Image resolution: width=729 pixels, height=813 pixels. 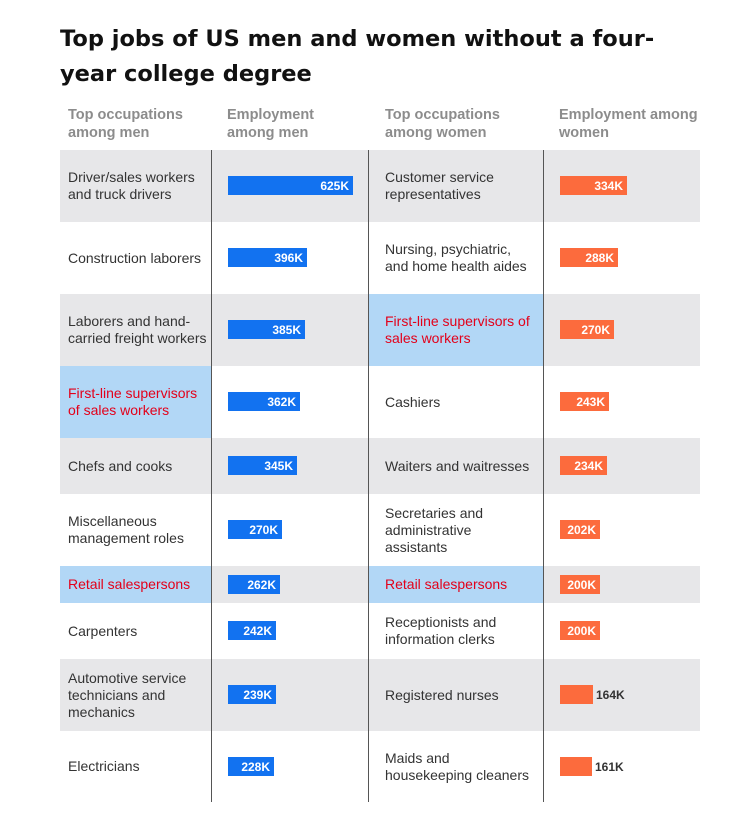 What do you see at coordinates (590, 401) in the screenshot?
I see `women-employment-value: 243K` at bounding box center [590, 401].